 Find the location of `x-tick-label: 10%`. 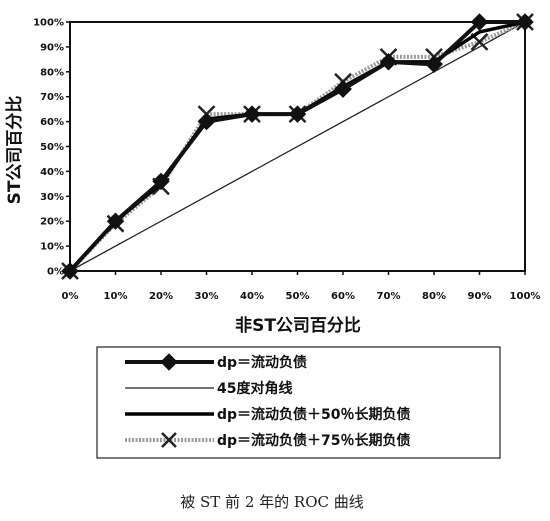

x-tick-label: 10% is located at coordinates (116, 296).